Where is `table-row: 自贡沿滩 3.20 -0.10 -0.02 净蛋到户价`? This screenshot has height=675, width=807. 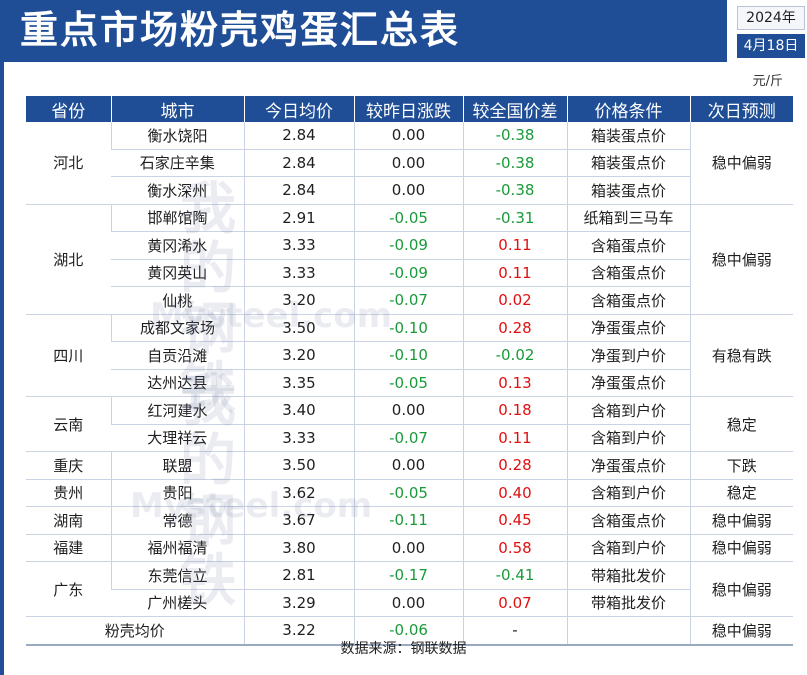 table-row: 自贡沿滩 3.20 -0.10 -0.02 净蛋到户价 is located at coordinates (409, 355).